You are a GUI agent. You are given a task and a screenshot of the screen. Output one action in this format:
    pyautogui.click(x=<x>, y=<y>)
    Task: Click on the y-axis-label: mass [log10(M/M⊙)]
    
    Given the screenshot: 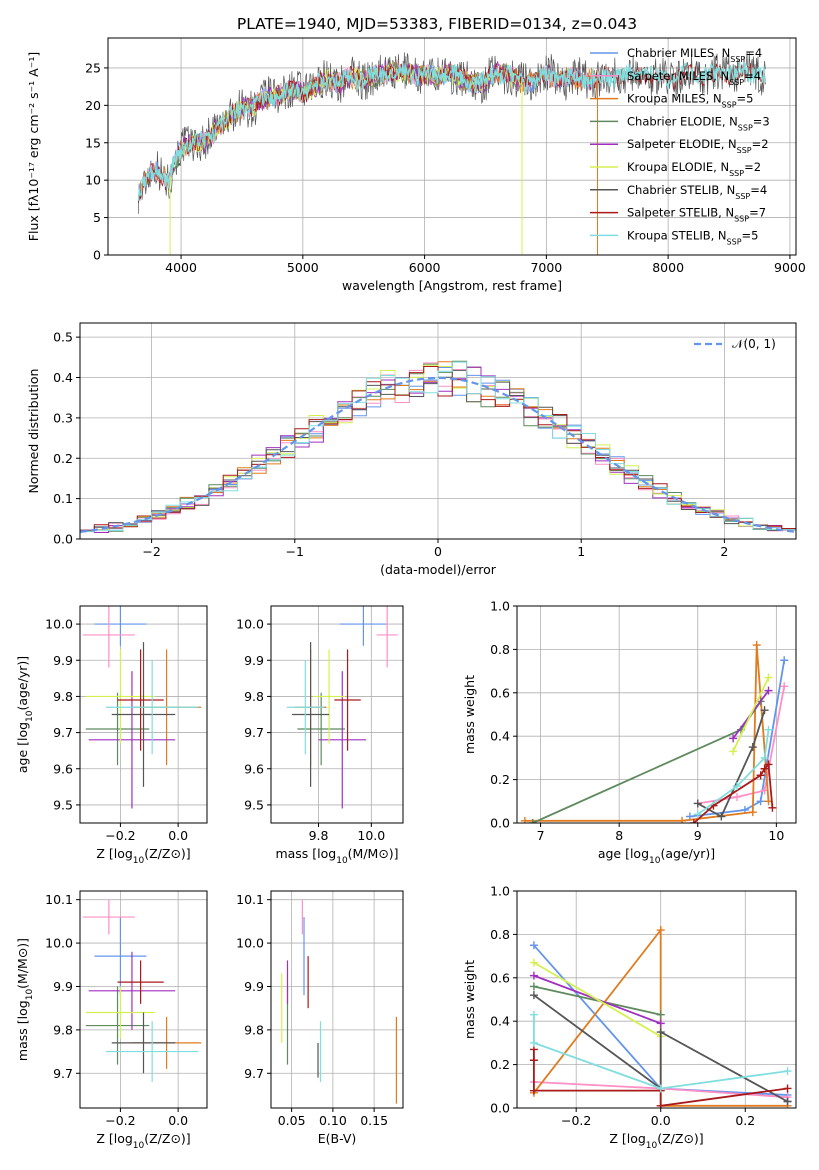 What is the action you would take?
    pyautogui.click(x=25, y=999)
    